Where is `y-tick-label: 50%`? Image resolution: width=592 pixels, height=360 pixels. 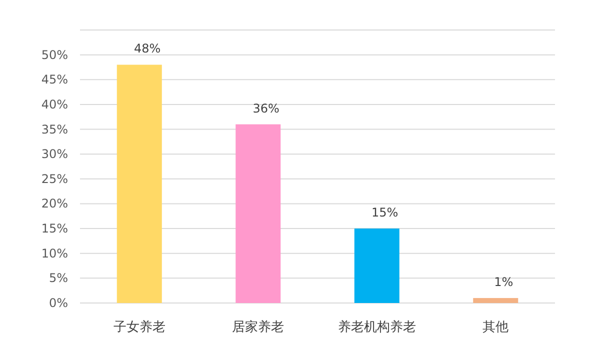
y-tick-label: 50% is located at coordinates (54, 55).